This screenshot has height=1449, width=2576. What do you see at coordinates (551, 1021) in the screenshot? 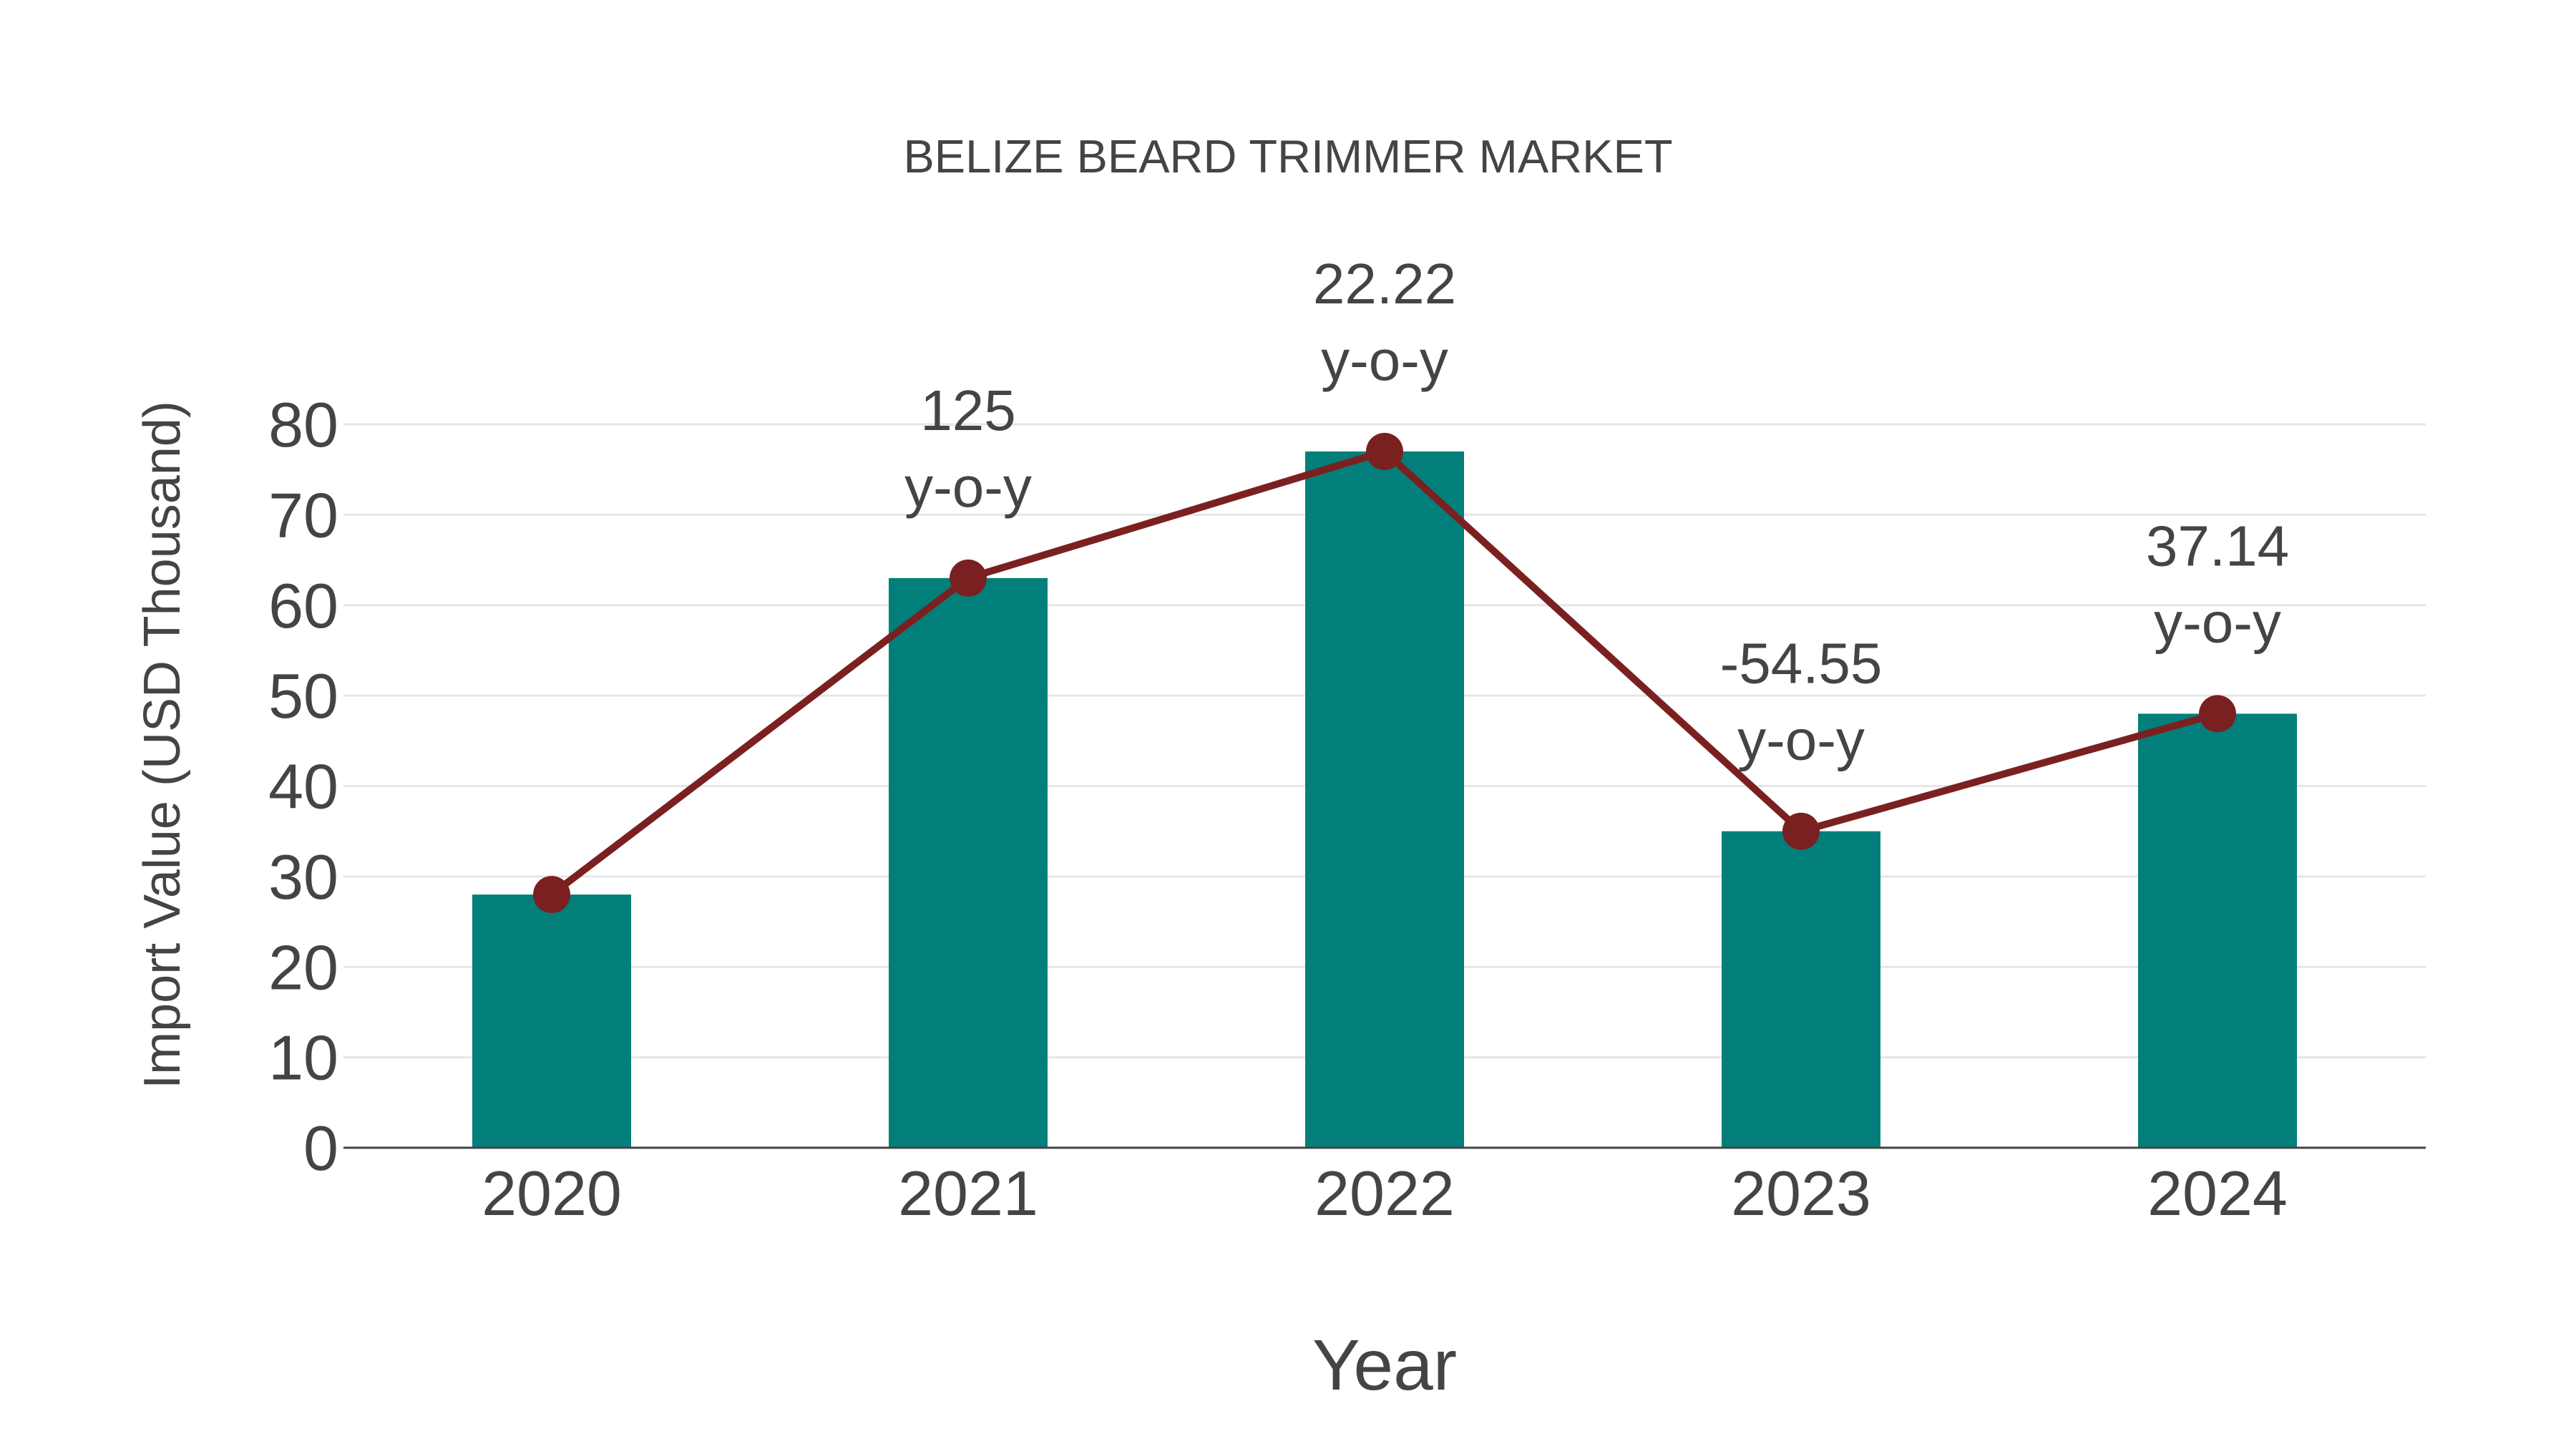
I see `bar-2020` at bounding box center [551, 1021].